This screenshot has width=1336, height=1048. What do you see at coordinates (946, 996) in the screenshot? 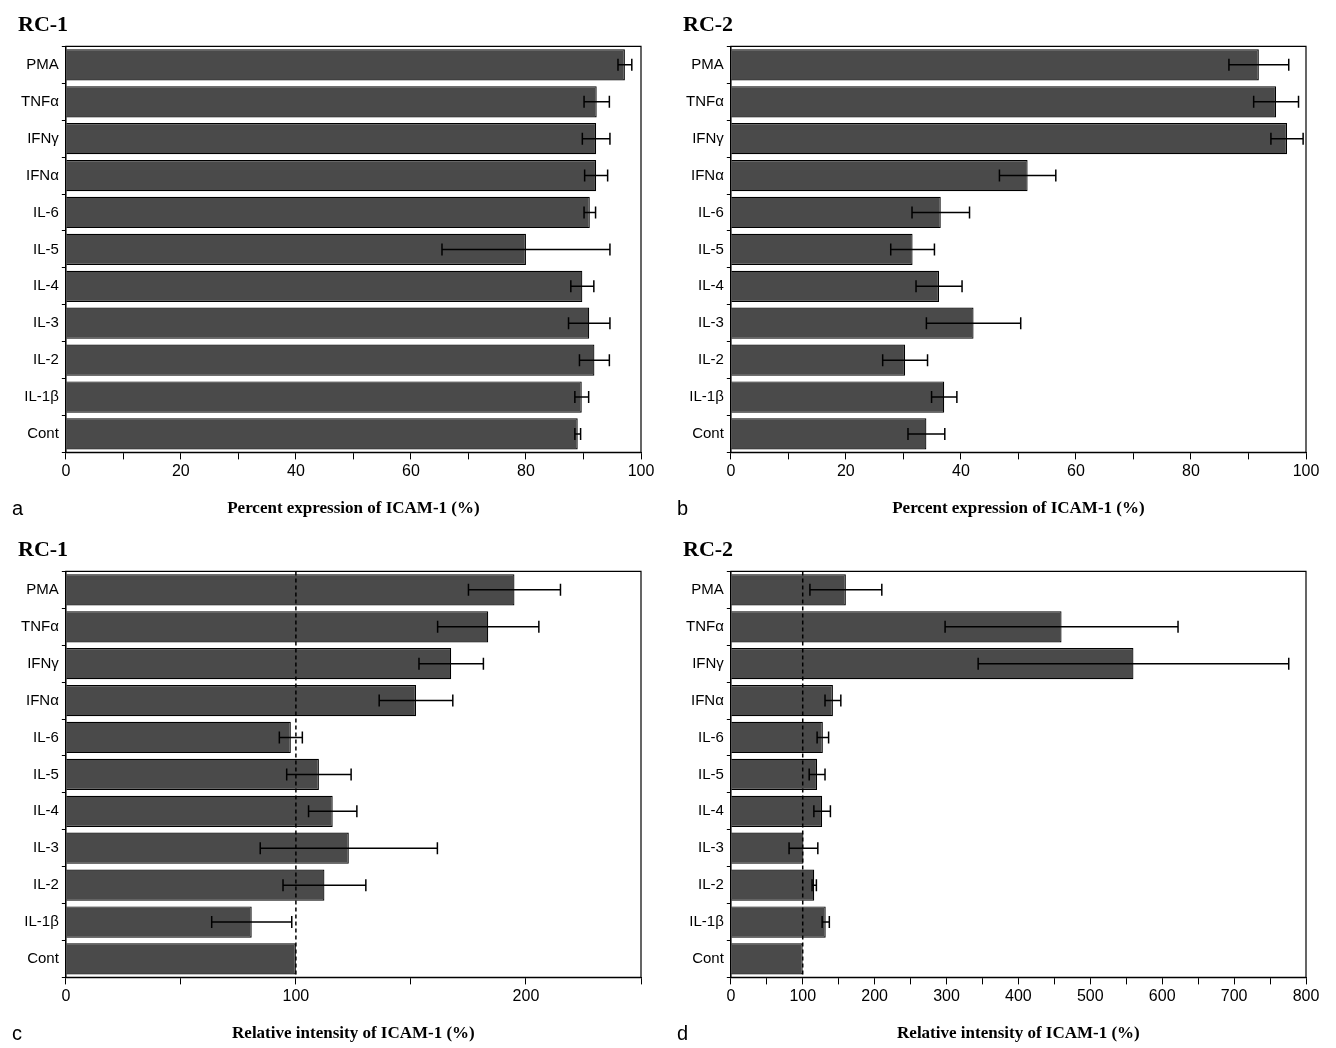
I see `x-tick-label: 300` at bounding box center [946, 996].